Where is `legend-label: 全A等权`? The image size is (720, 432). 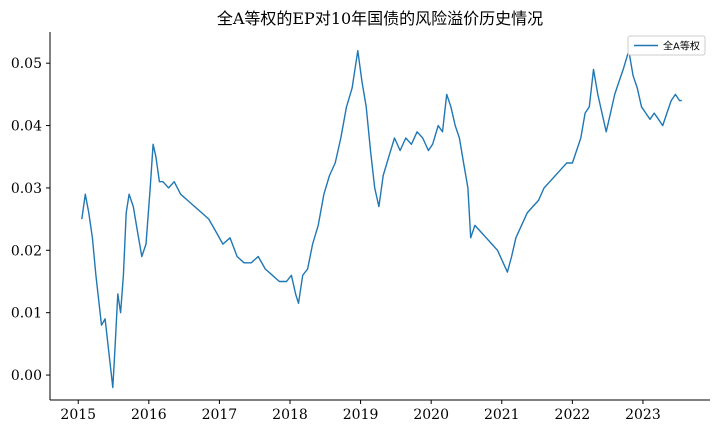 legend-label: 全A等权 is located at coordinates (681, 46).